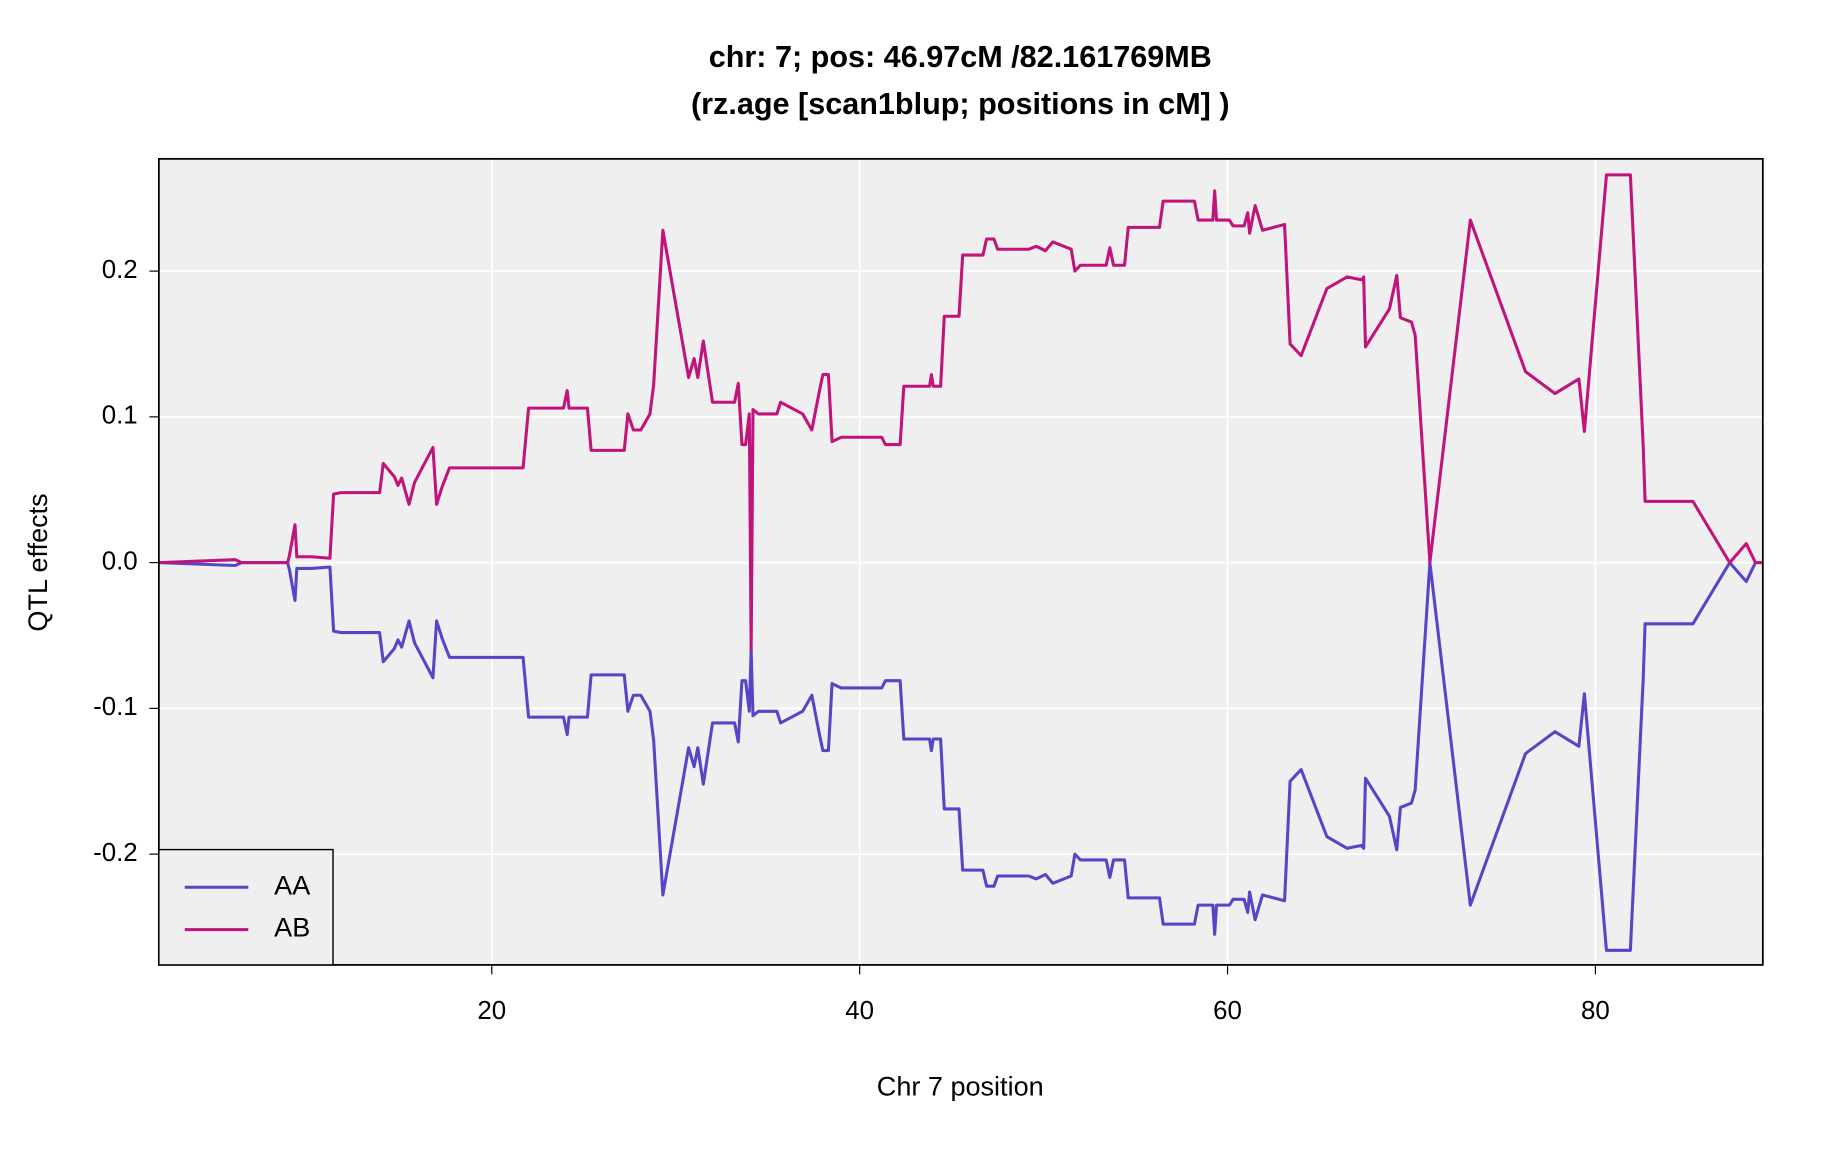  I want to click on y-tick-label: 0.0, so click(120, 561).